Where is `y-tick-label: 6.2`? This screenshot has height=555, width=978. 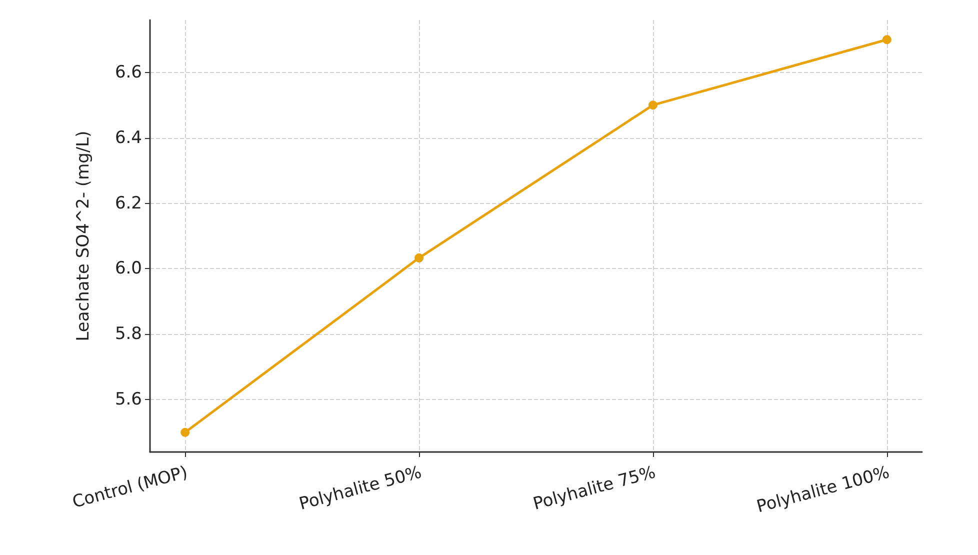 y-tick-label: 6.2 is located at coordinates (128, 203).